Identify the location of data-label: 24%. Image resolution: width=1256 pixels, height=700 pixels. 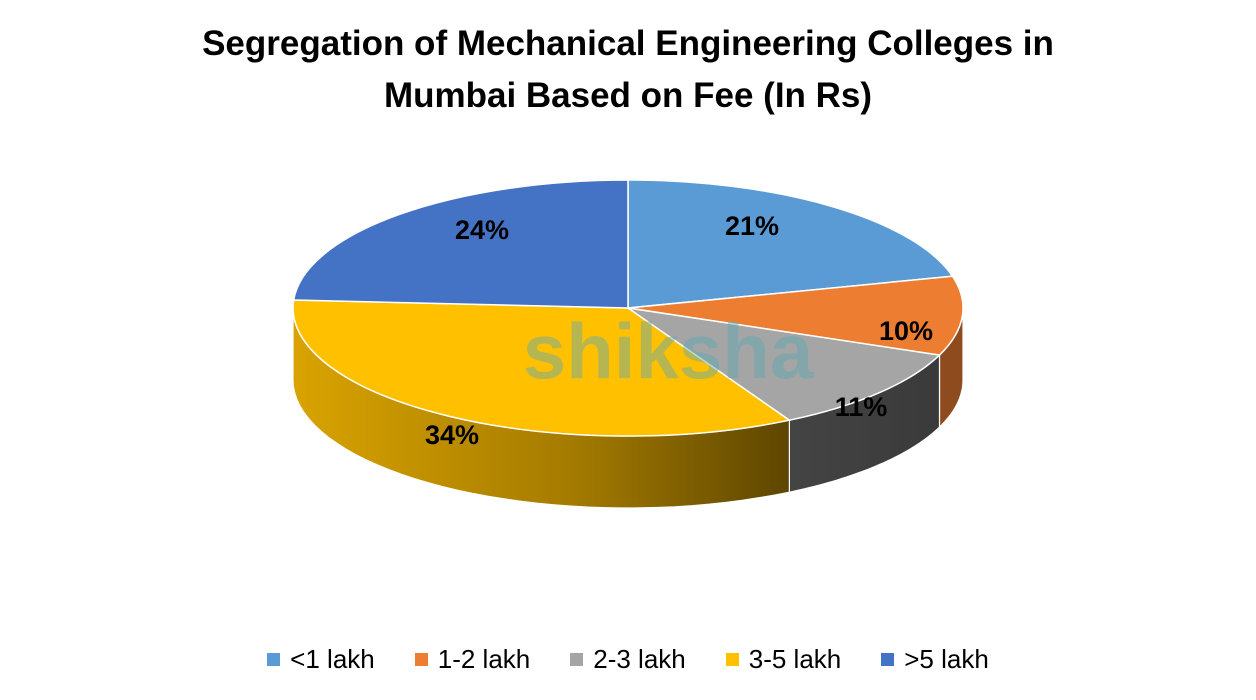
(482, 230).